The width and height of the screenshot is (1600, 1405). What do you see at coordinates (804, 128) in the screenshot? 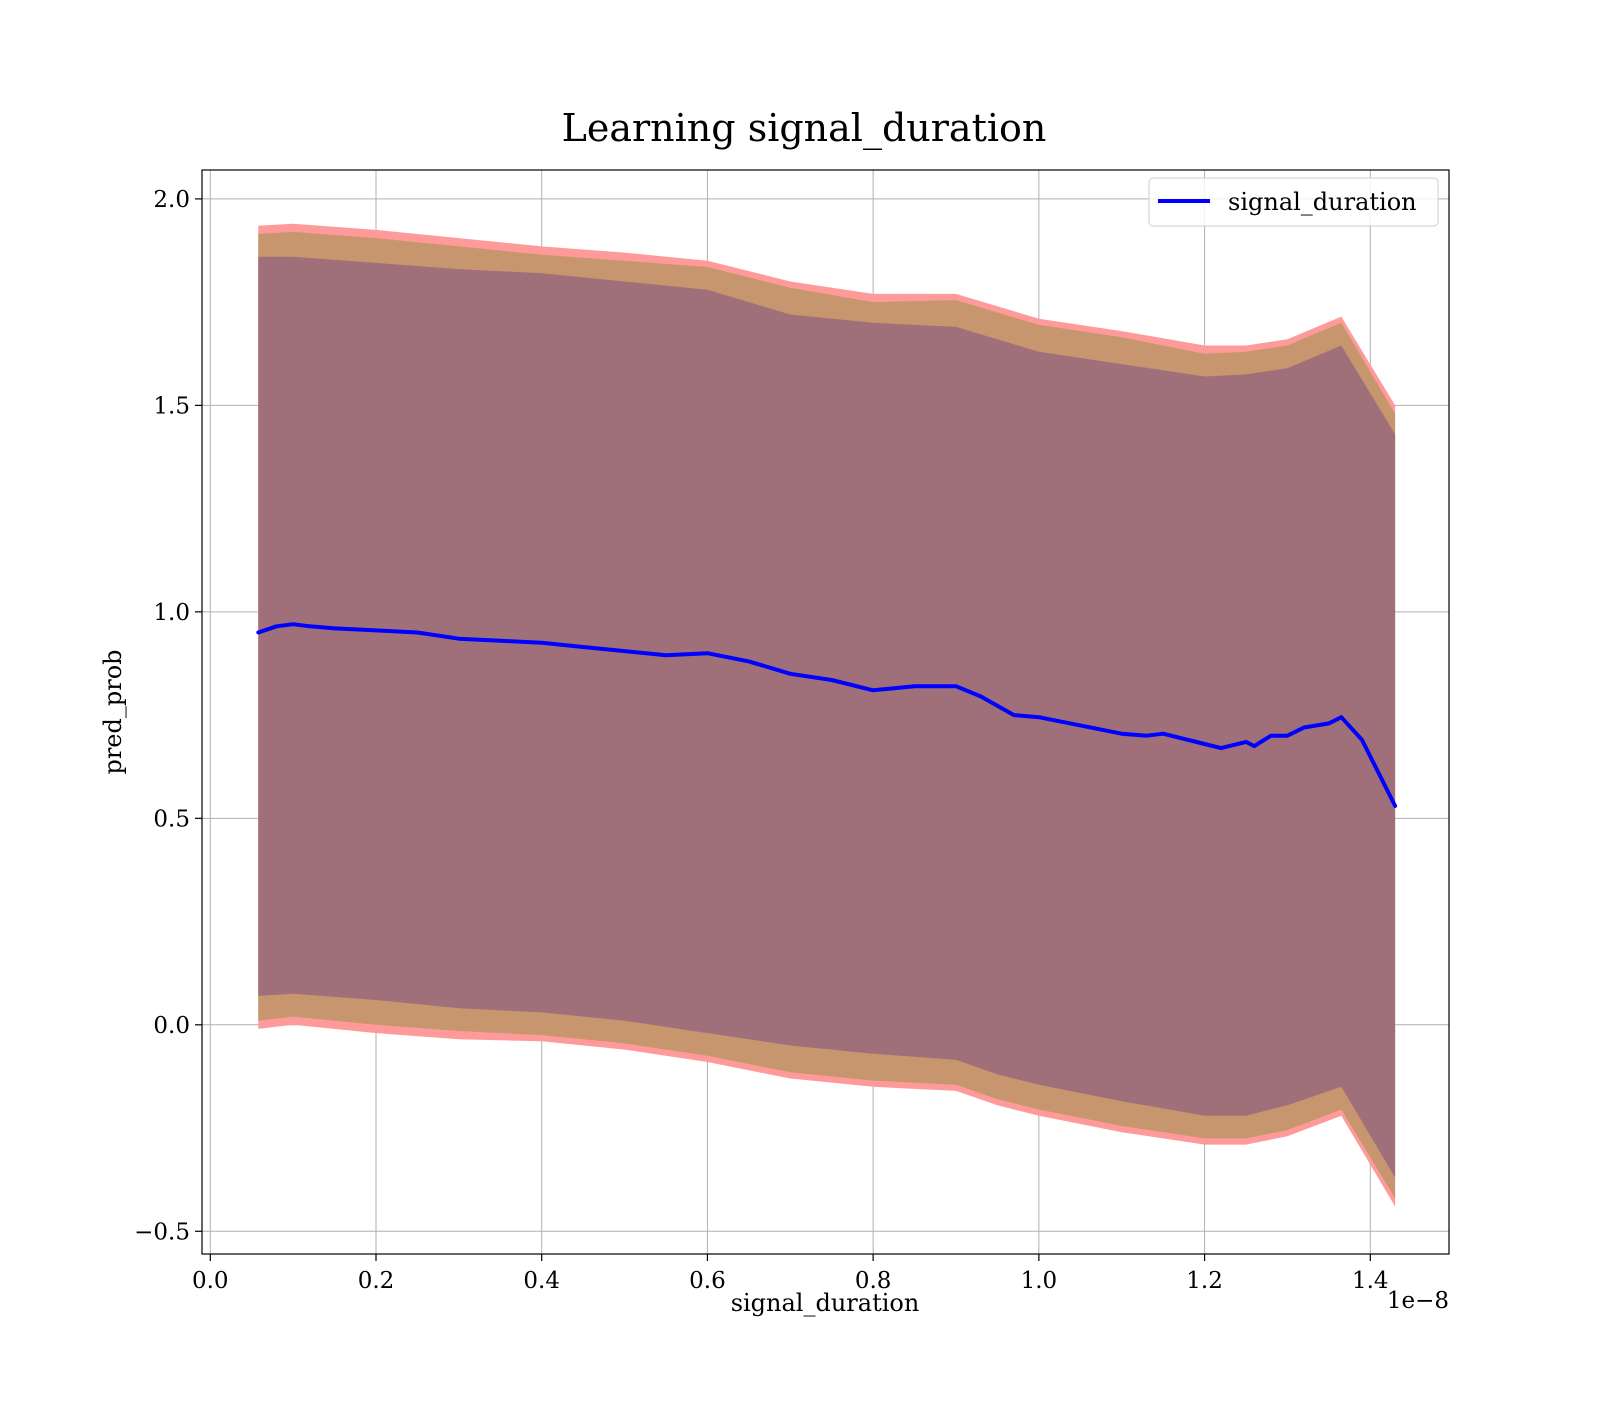
I see `chart-title: Learning signal_duration` at bounding box center [804, 128].